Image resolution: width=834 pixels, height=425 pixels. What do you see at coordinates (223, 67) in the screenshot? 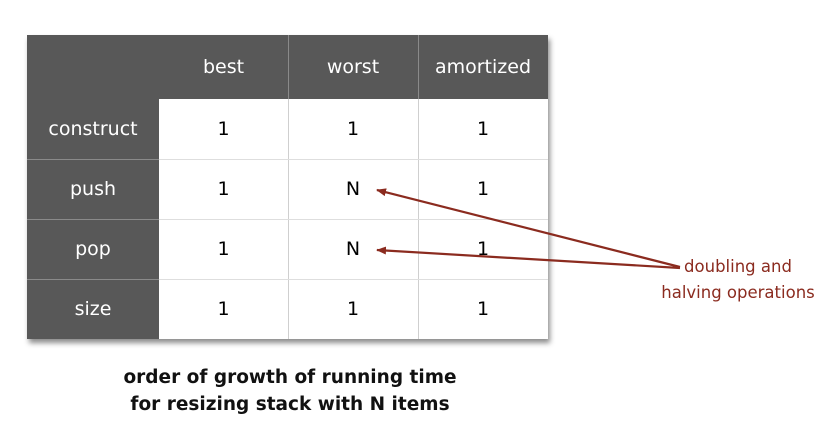
I see `column-header-best: best` at bounding box center [223, 67].